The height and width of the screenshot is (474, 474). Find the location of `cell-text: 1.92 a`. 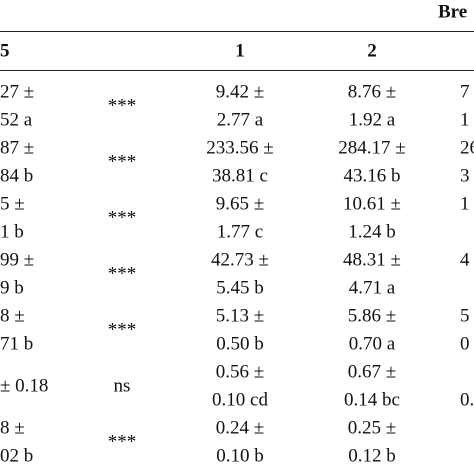

cell-text: 1.92 a is located at coordinates (372, 120).